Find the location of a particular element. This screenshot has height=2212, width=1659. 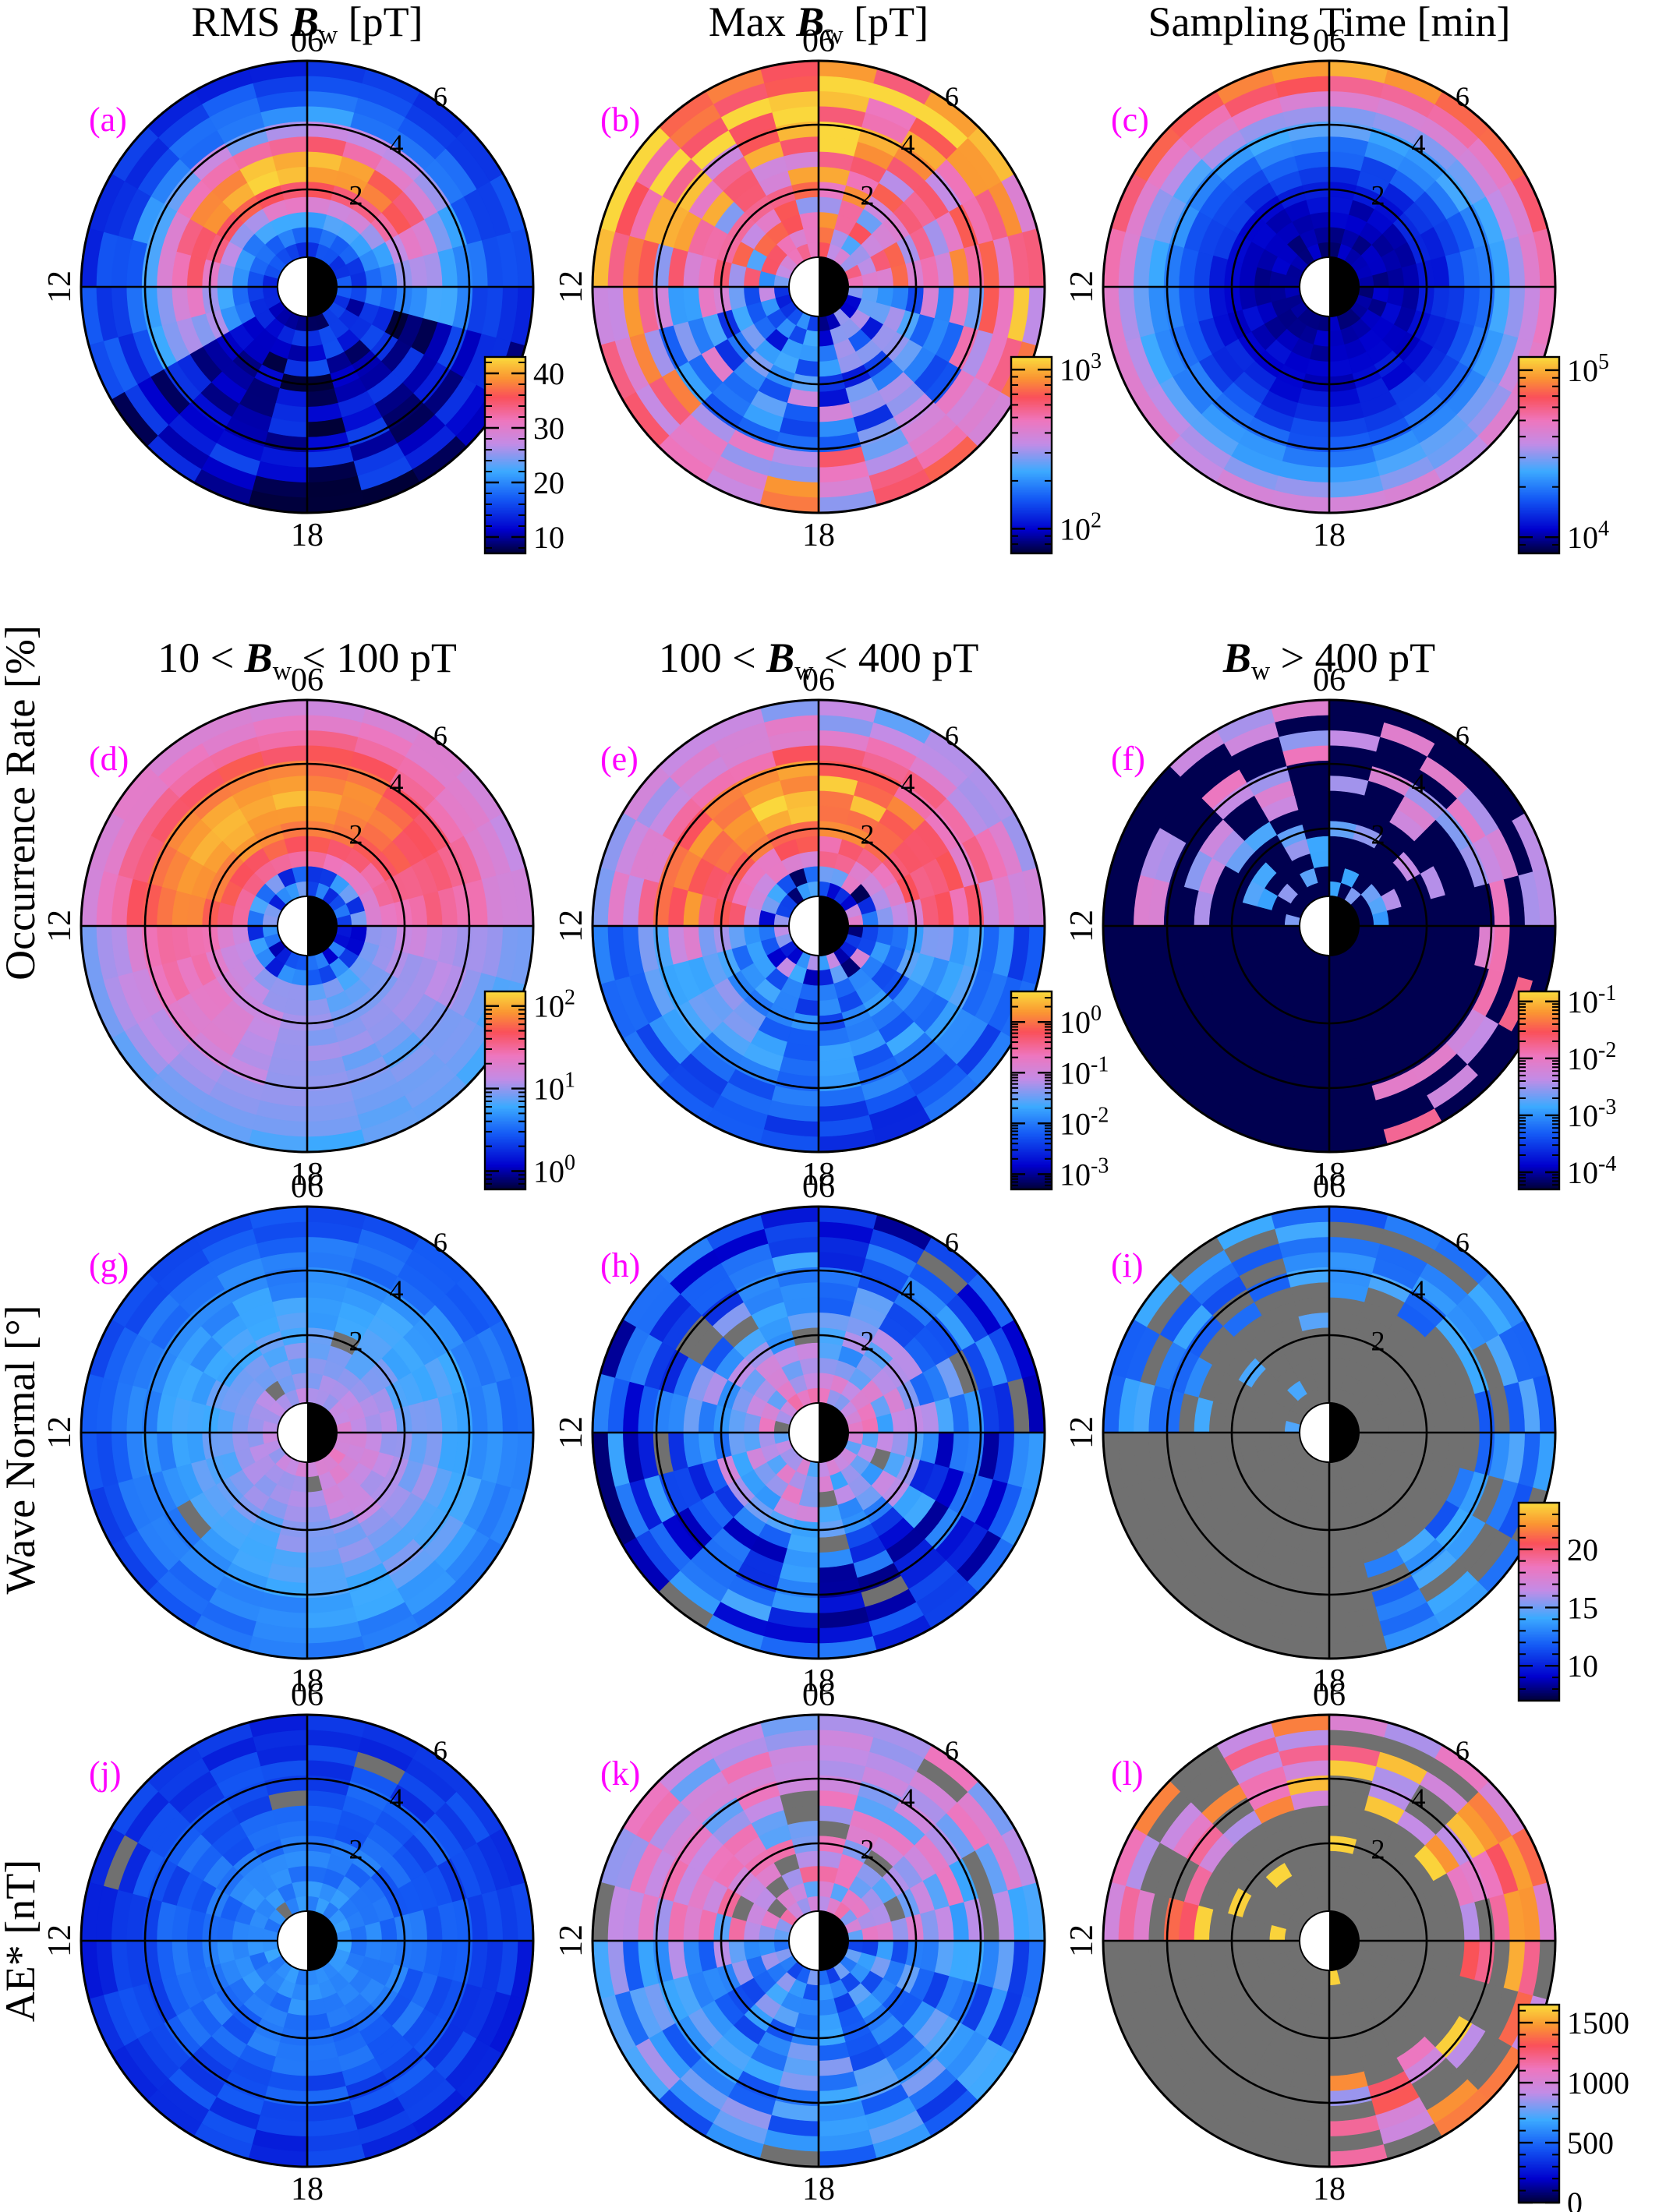

colorbar-tick-label: 30 is located at coordinates (548, 428).